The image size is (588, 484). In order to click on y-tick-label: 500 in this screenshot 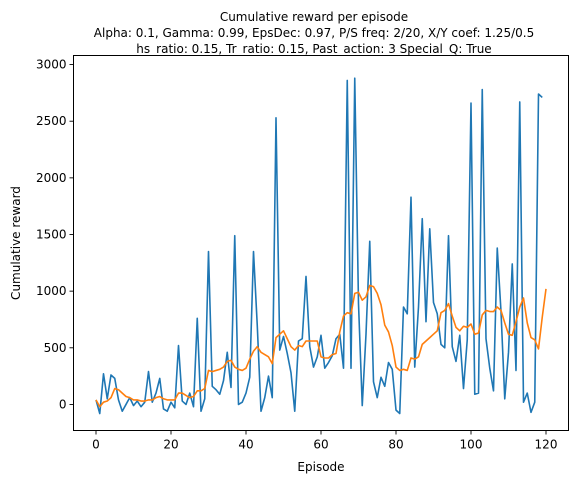, I will do `click(55, 348)`.